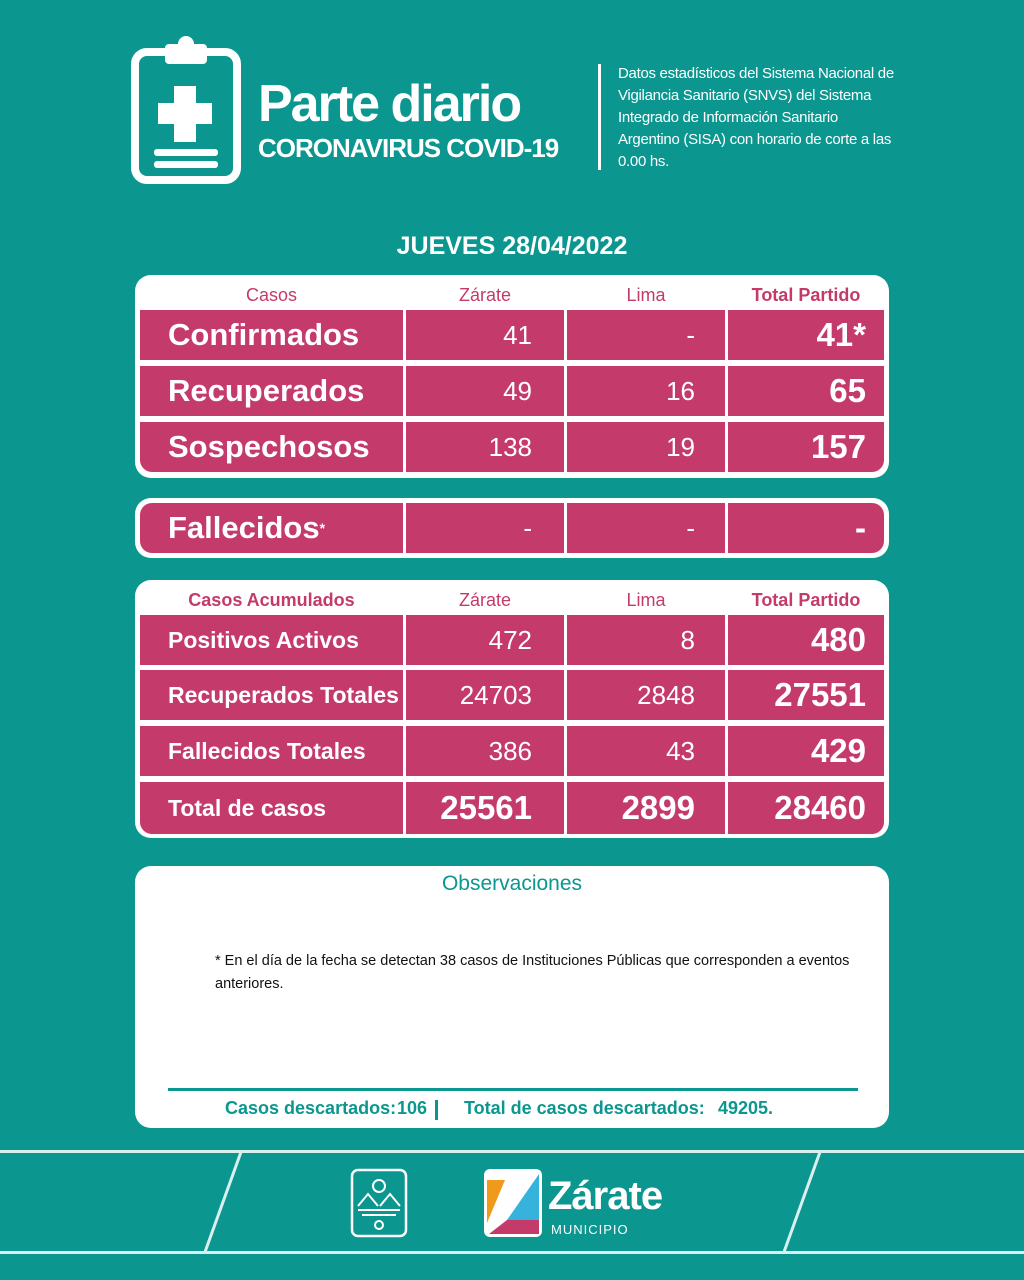 Image resolution: width=1024 pixels, height=1280 pixels. What do you see at coordinates (271, 695) in the screenshot?
I see `row-label: Recuperados Totales` at bounding box center [271, 695].